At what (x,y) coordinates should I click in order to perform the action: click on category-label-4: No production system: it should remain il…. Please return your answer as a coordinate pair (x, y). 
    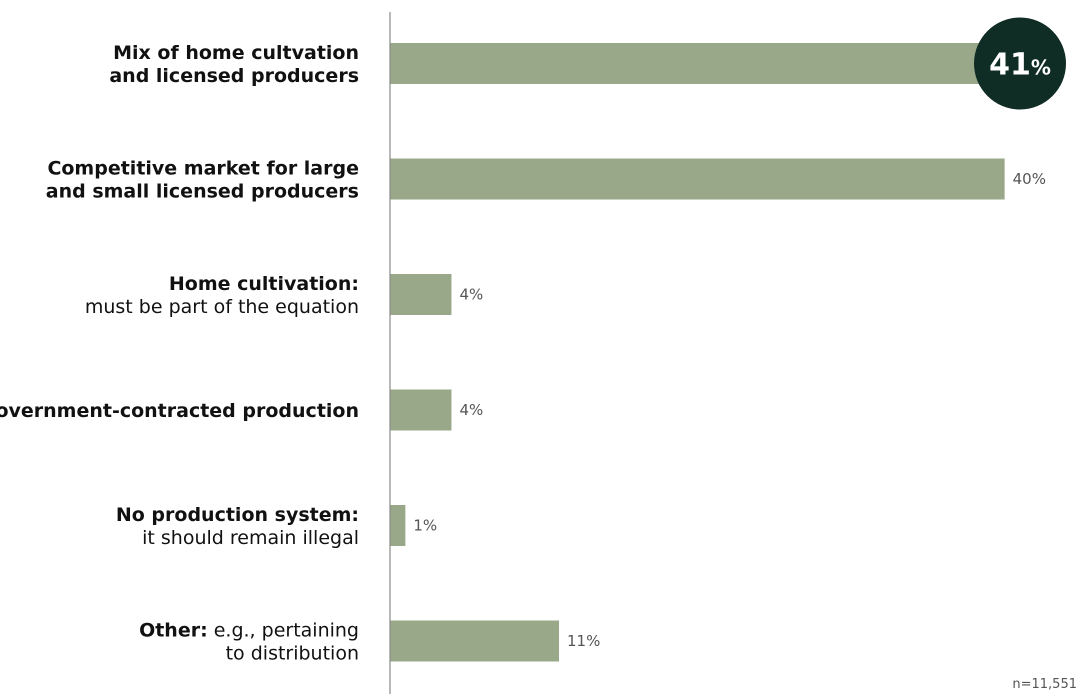
    Looking at the image, I should click on (237, 526).